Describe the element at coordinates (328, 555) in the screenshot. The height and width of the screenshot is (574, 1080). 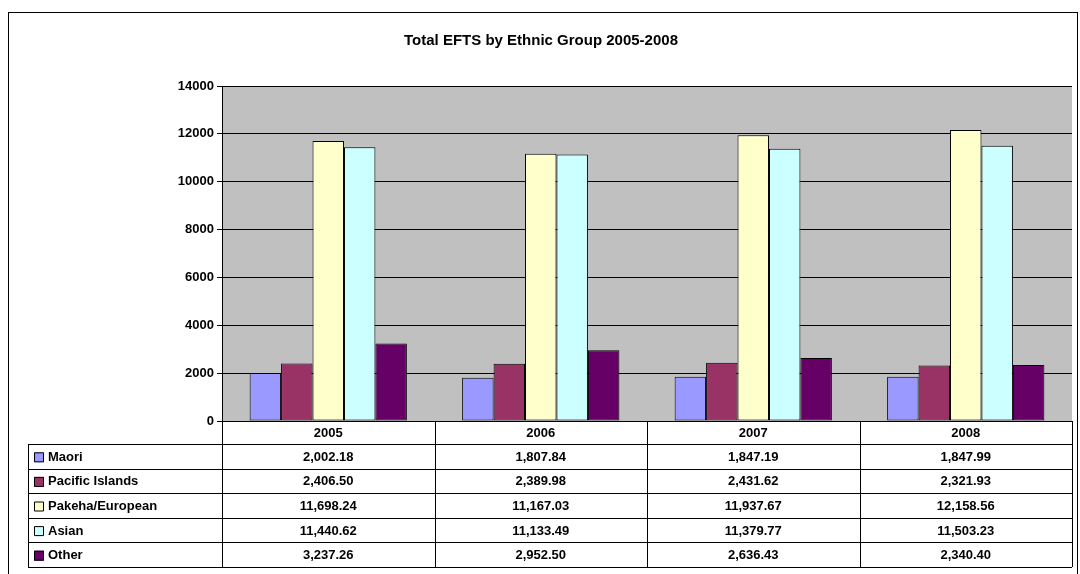
I see `data-label: 3,237.26` at that location.